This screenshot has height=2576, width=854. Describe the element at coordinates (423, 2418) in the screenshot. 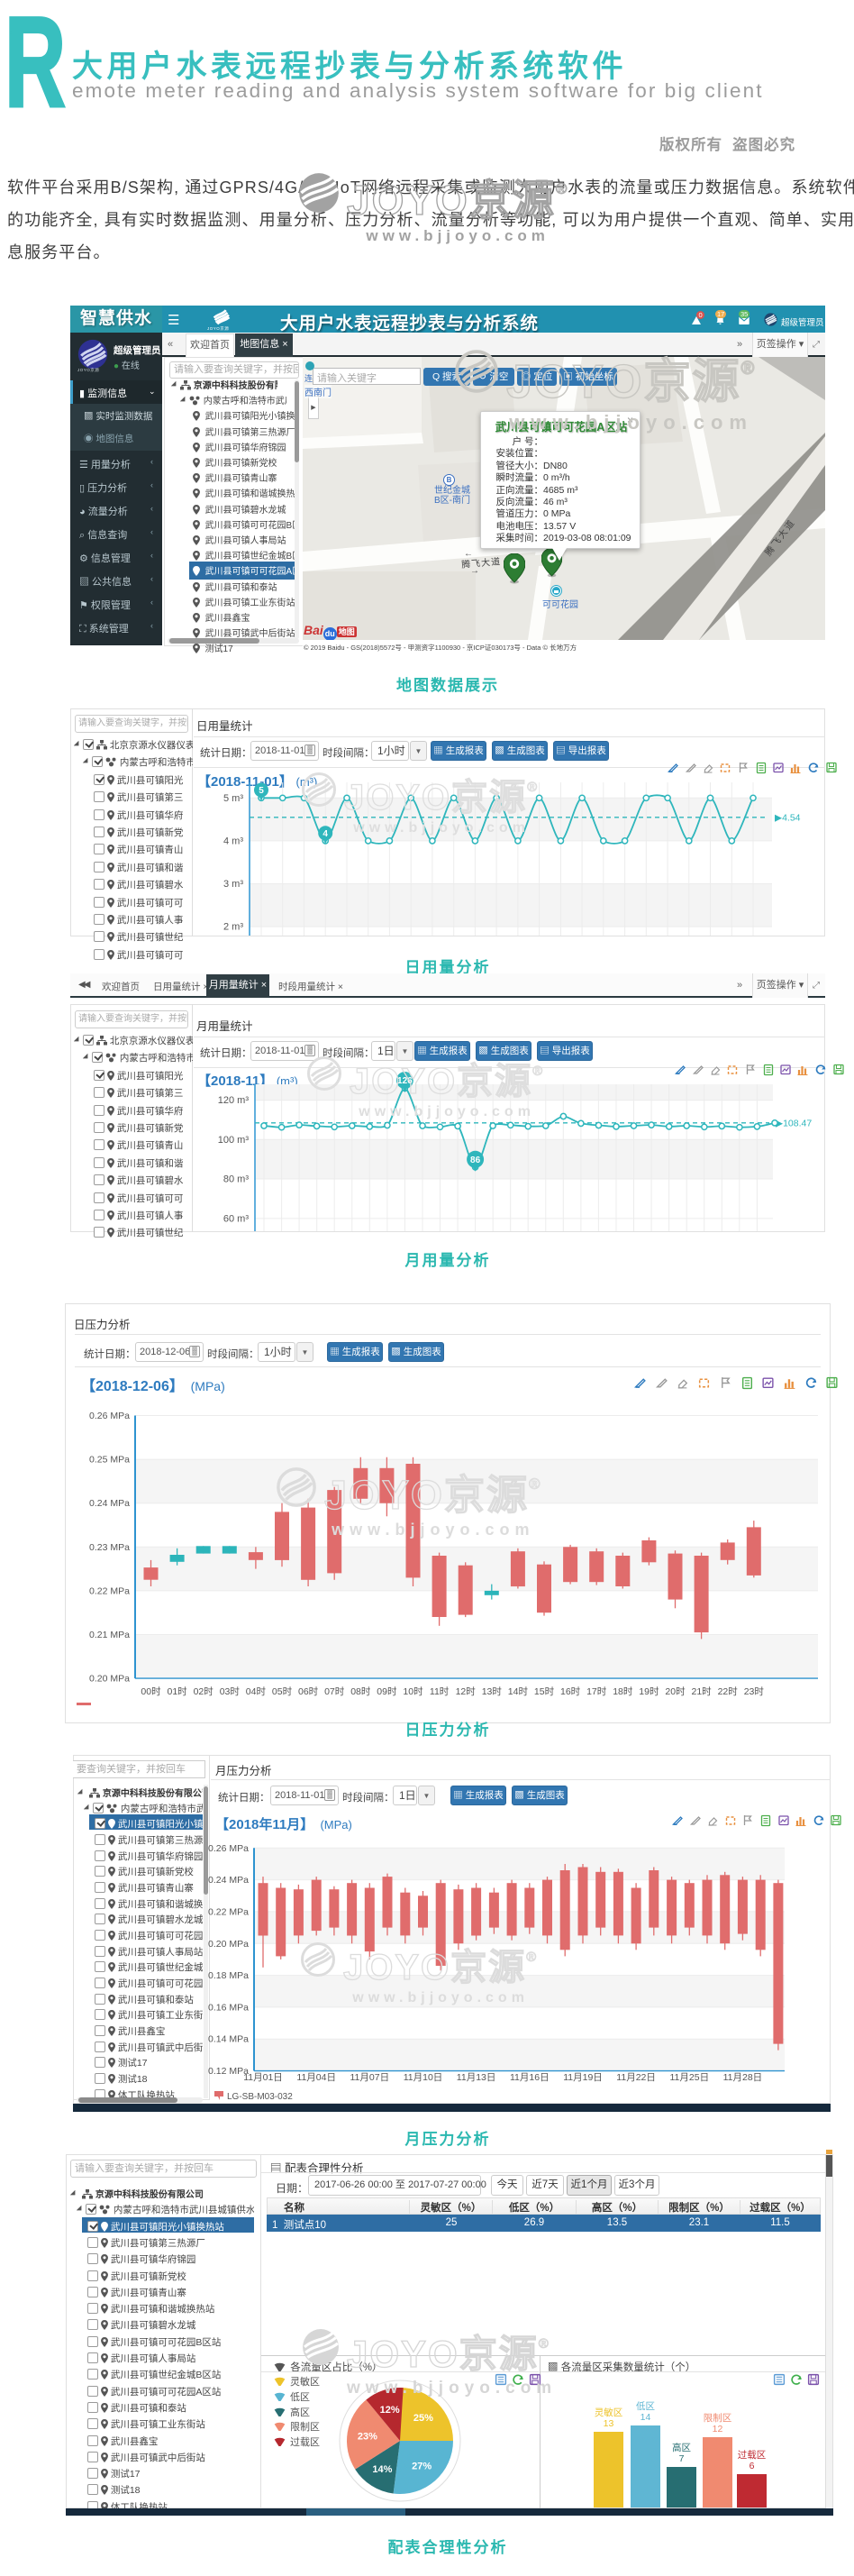

I see `svg-text: 25%` at that location.